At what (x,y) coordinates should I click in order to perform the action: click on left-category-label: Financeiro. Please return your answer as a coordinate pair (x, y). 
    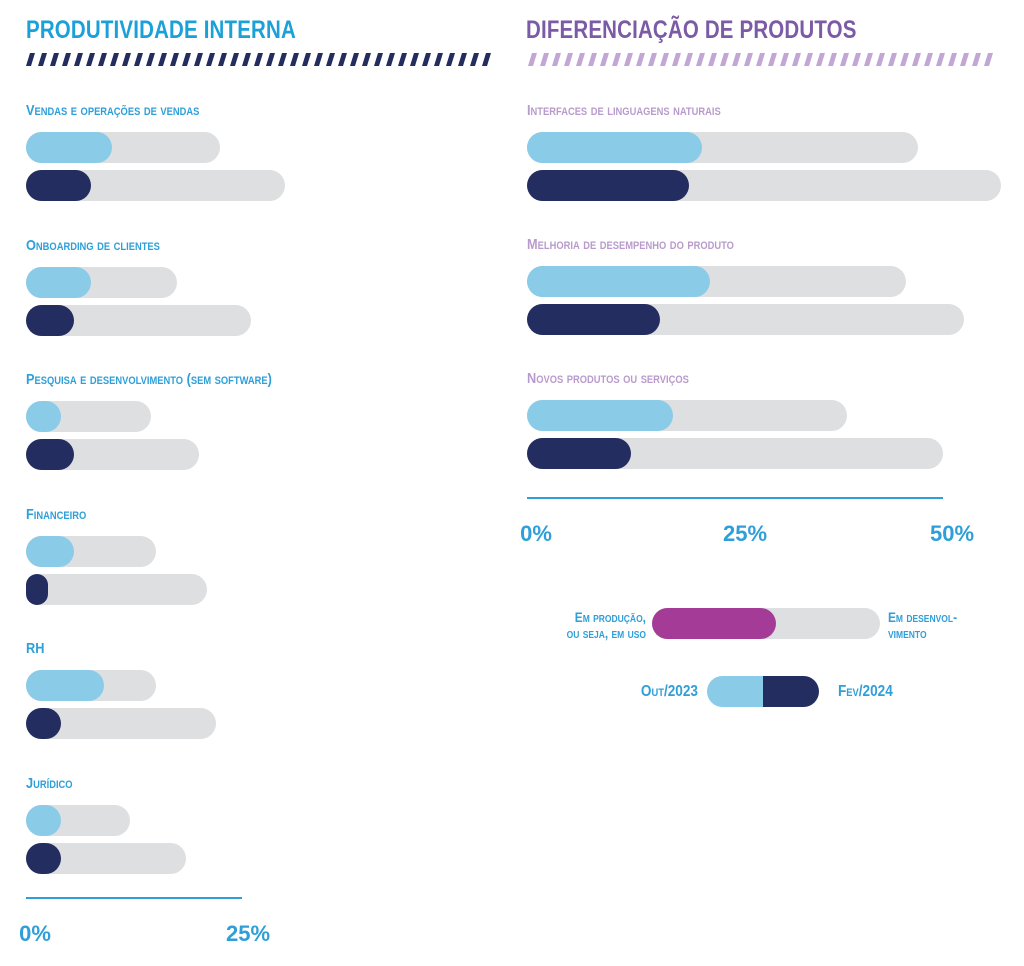
    Looking at the image, I should click on (56, 514).